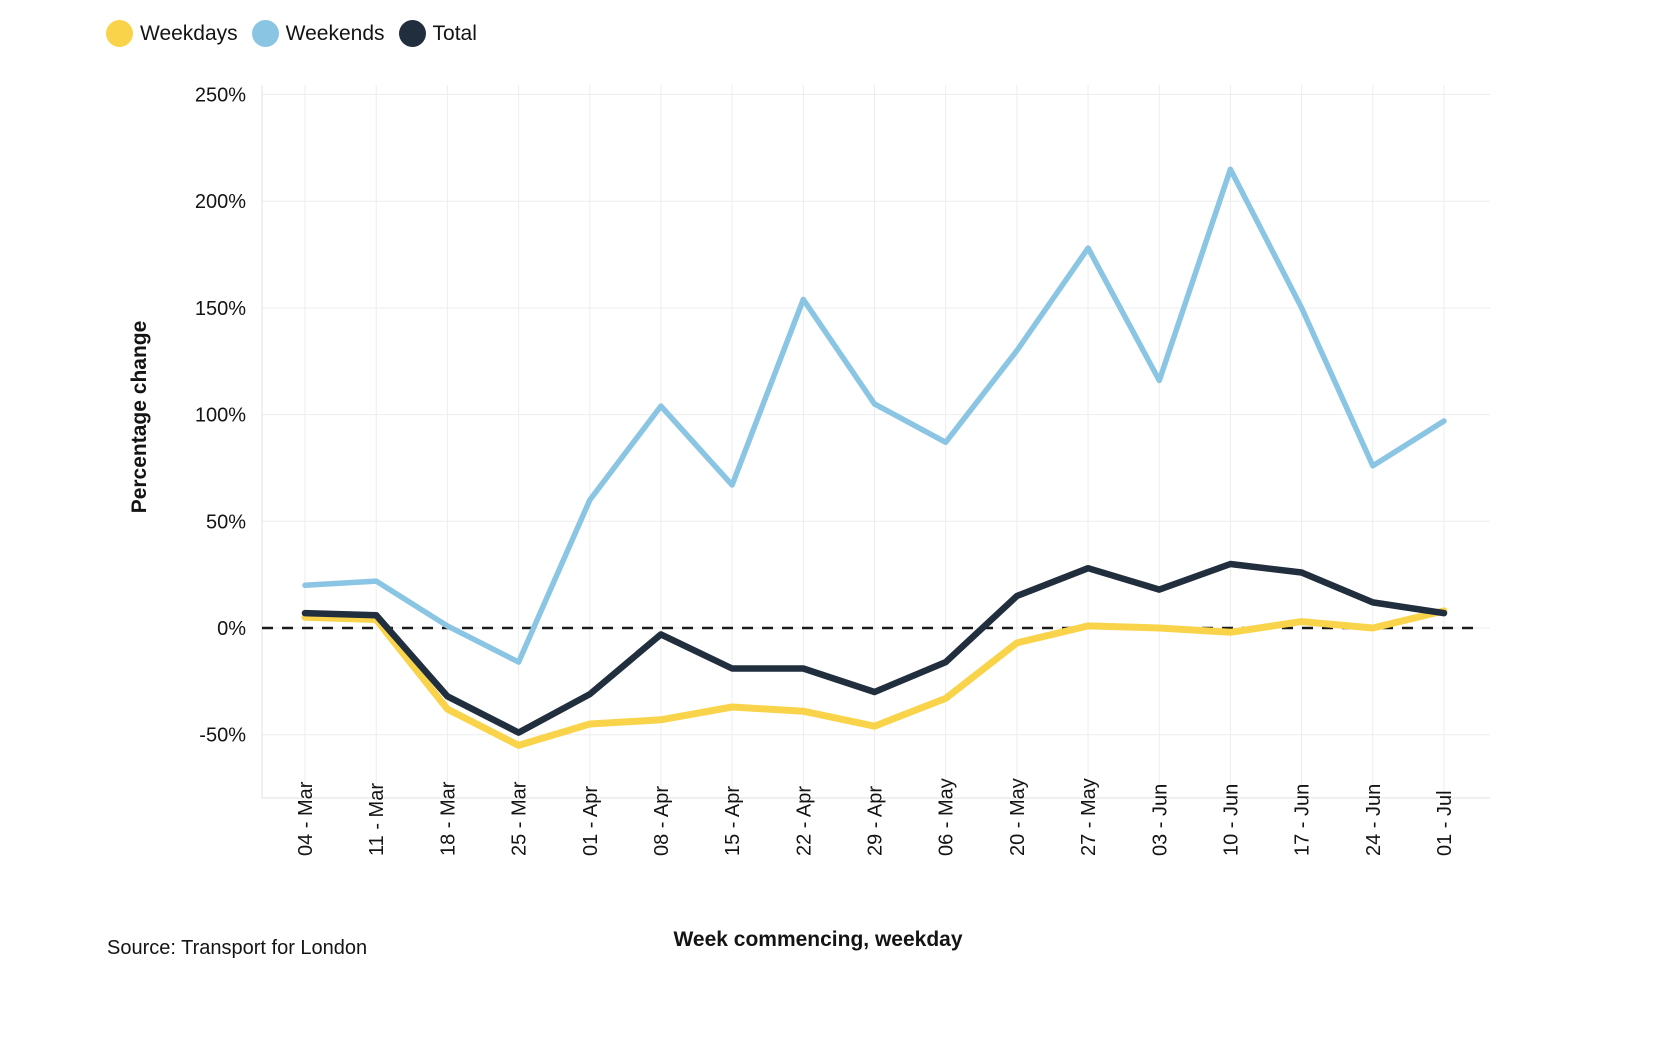  What do you see at coordinates (733, 821) in the screenshot?
I see `x-tick-label: 15 - Apr` at bounding box center [733, 821].